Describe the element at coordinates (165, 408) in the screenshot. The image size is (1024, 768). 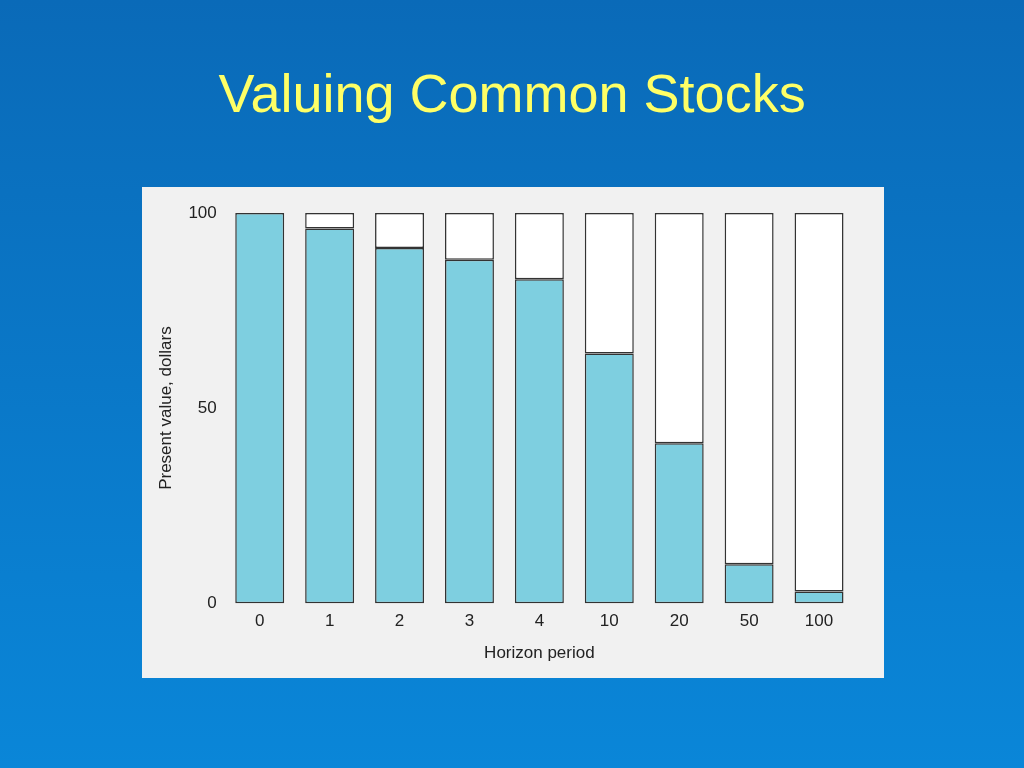
I see `y-axis-title: Present value, dollars` at that location.